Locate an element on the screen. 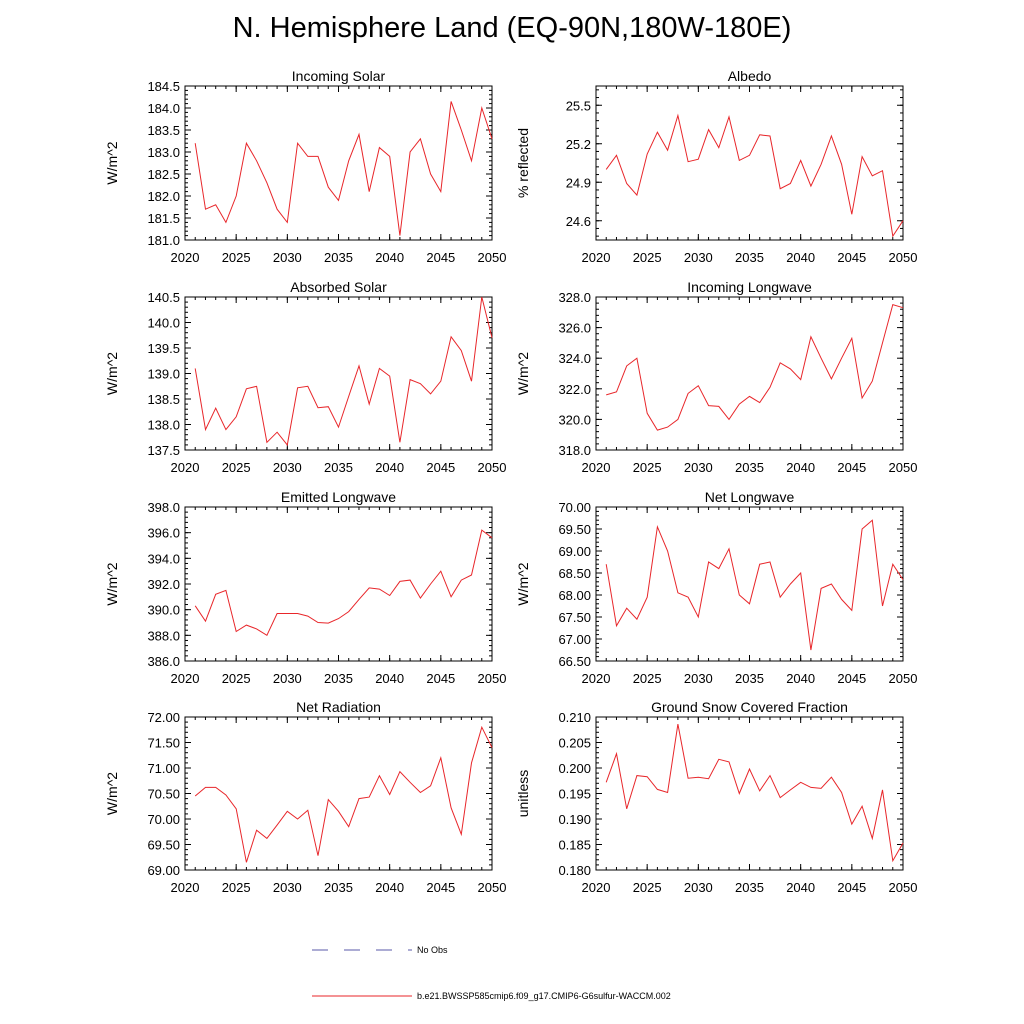 The image size is (1024, 1024). y-tick-label: 322.0 is located at coordinates (574, 389).